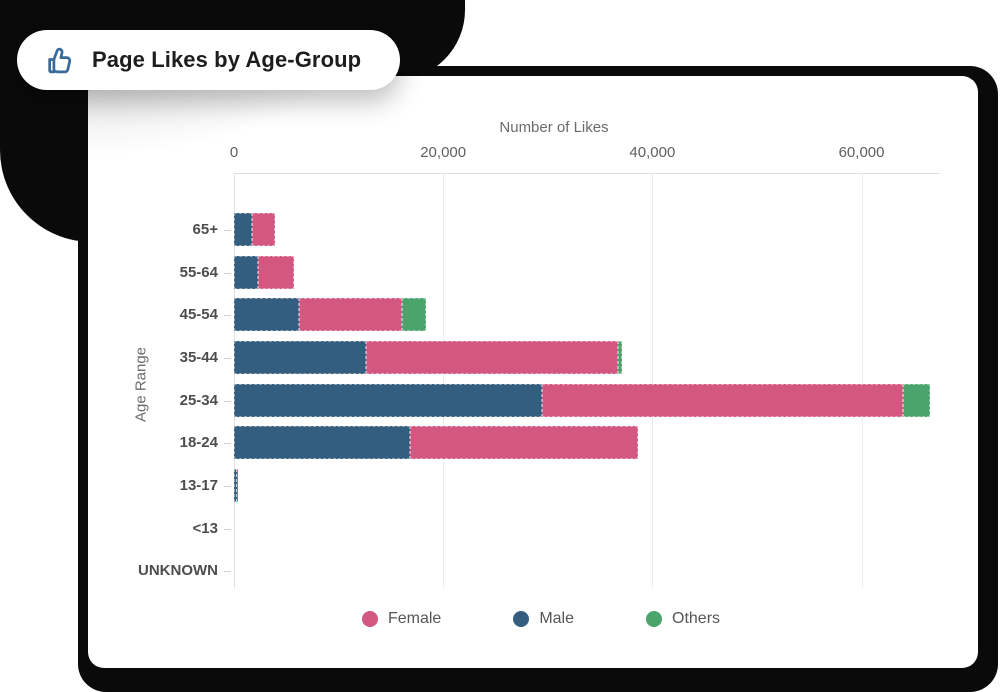 This screenshot has height=692, width=1000. I want to click on x-axis-line, so click(587, 173).